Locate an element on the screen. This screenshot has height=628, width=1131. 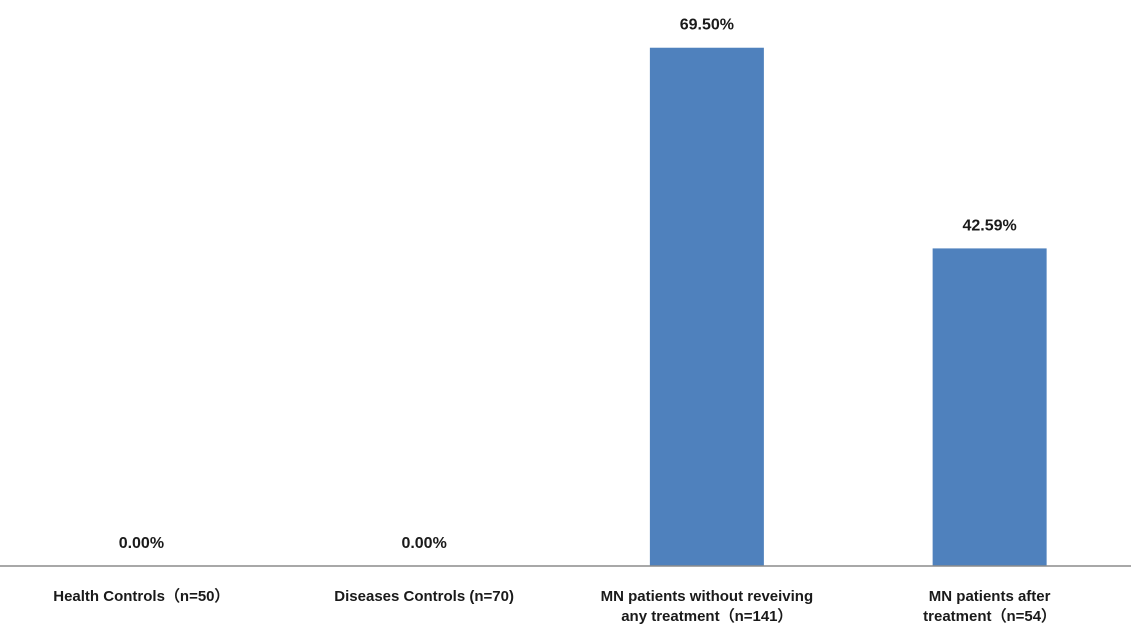
data-label-3: 42.59% is located at coordinates (989, 225).